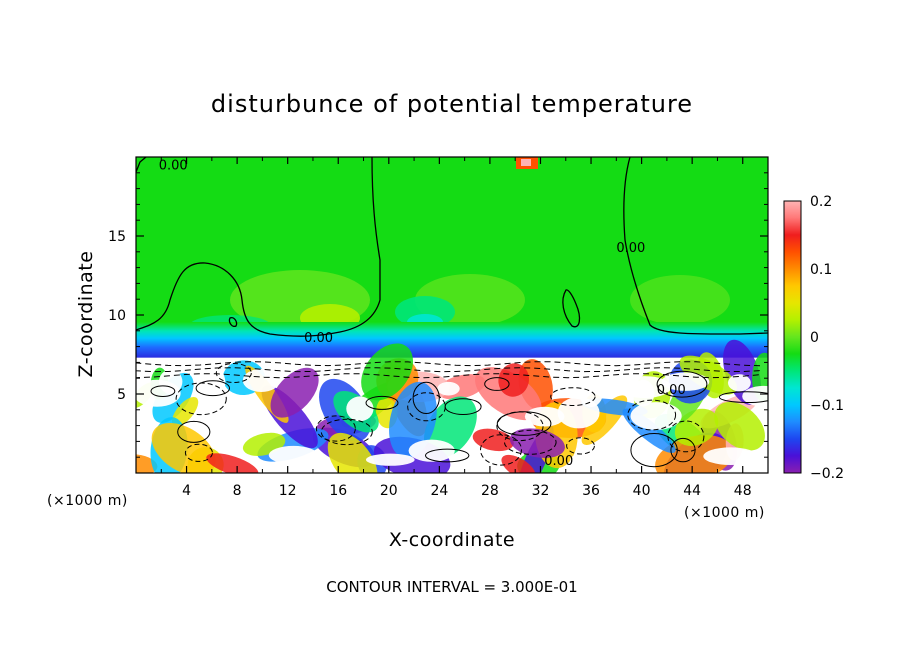  Describe the element at coordinates (724, 513) in the screenshot. I see `x-unit-right: (×1000 m)` at that location.